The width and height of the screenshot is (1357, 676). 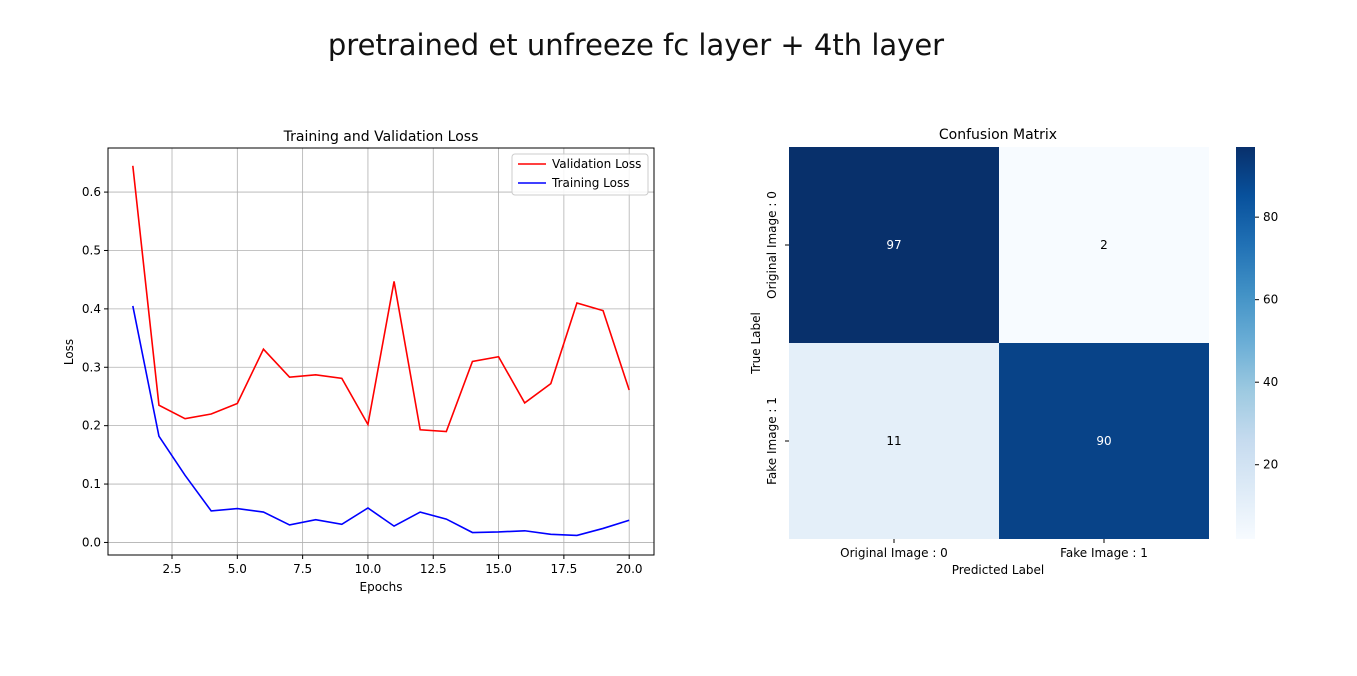 I want to click on confusion-matrix-y-label: True Label, so click(x=756, y=343).